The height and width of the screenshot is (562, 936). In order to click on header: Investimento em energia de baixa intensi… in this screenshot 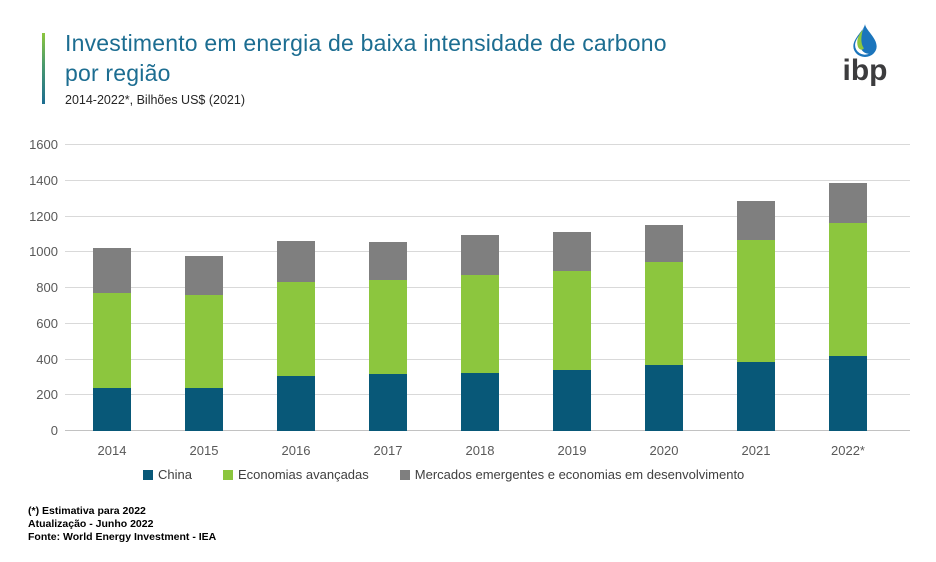, I will do `click(366, 67)`.